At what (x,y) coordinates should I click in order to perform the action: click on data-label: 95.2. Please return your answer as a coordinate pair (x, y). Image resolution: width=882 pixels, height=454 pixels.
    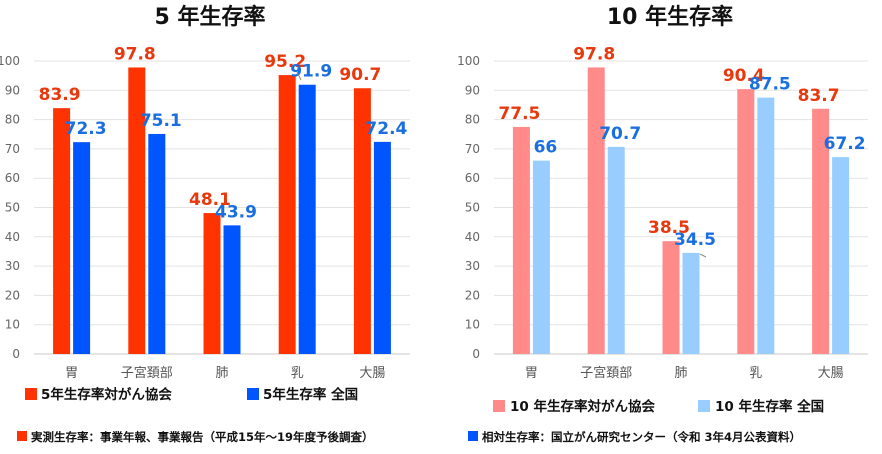
    Looking at the image, I should click on (285, 62).